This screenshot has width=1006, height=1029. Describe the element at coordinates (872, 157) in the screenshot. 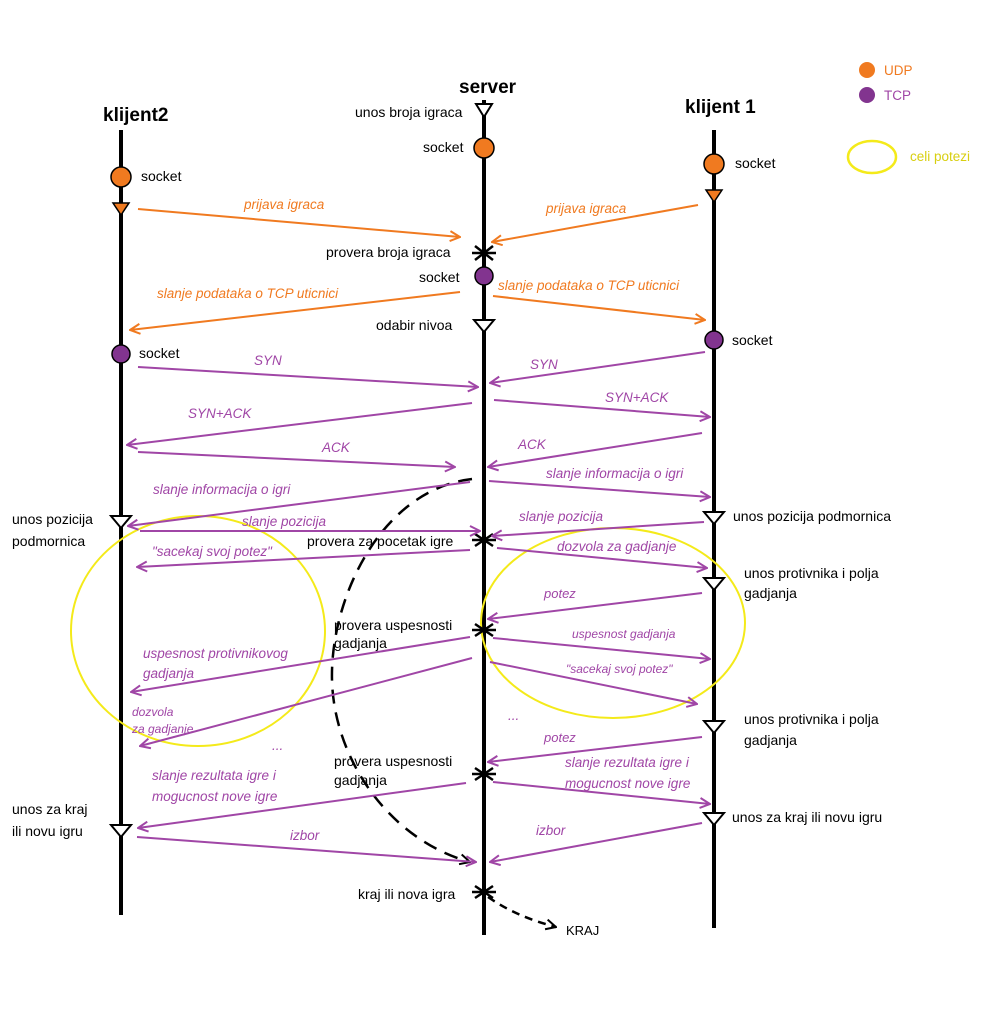

I see `celi-potezi-legend-ellipse` at that location.